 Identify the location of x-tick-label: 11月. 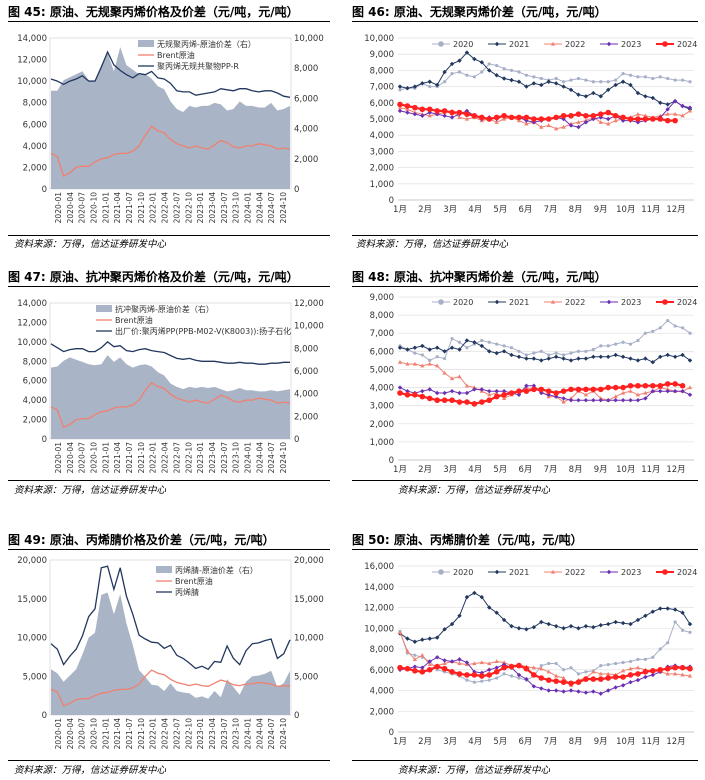
(650, 210).